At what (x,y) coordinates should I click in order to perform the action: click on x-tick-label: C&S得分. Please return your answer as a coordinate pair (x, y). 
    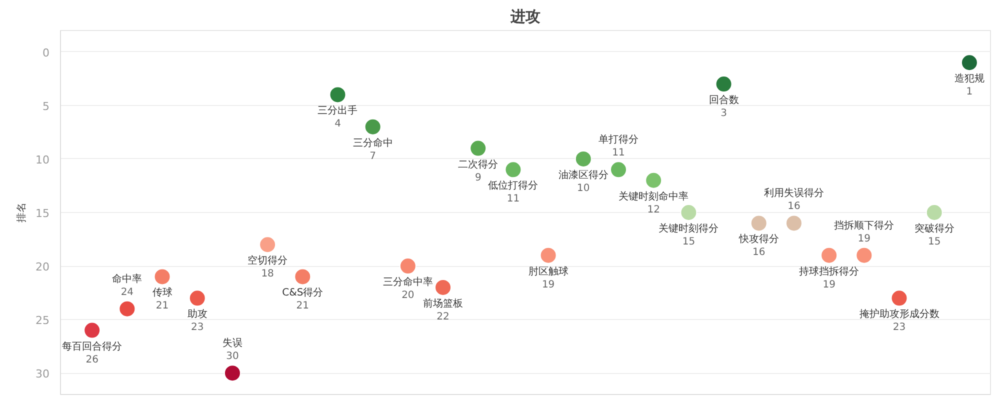
    Looking at the image, I should click on (303, 292).